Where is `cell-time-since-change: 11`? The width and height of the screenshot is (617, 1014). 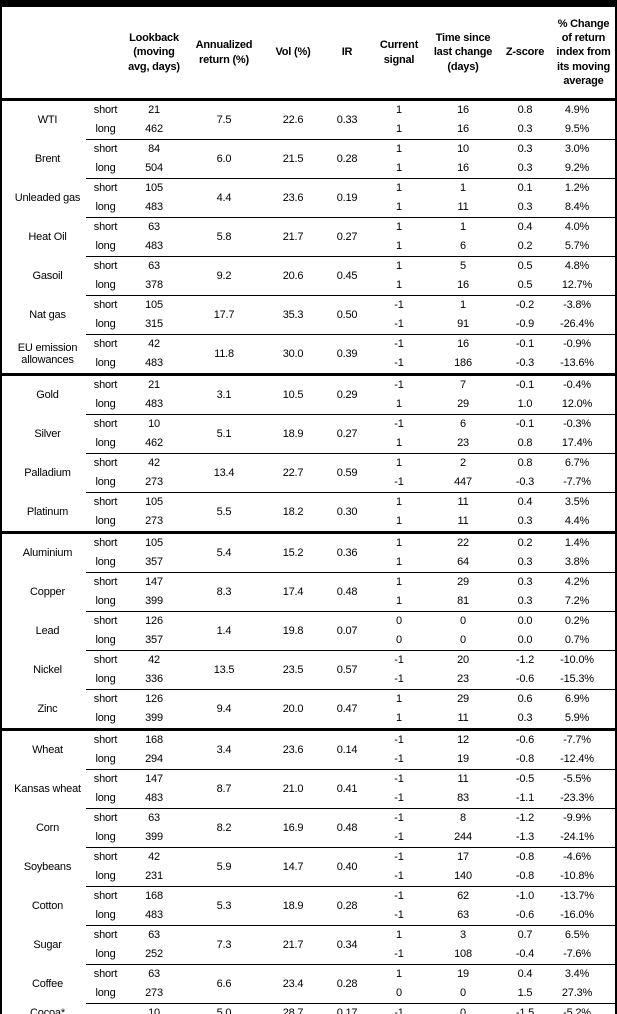 cell-time-since-change: 11 is located at coordinates (463, 718).